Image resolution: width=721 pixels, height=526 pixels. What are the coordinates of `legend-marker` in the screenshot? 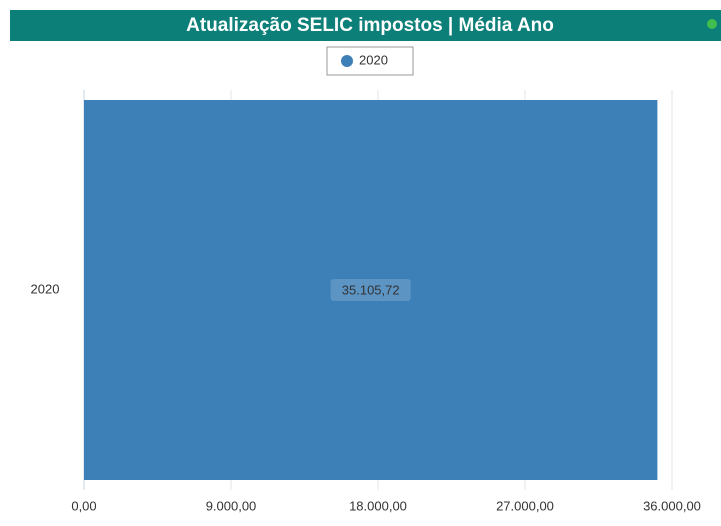 It's located at (347, 61).